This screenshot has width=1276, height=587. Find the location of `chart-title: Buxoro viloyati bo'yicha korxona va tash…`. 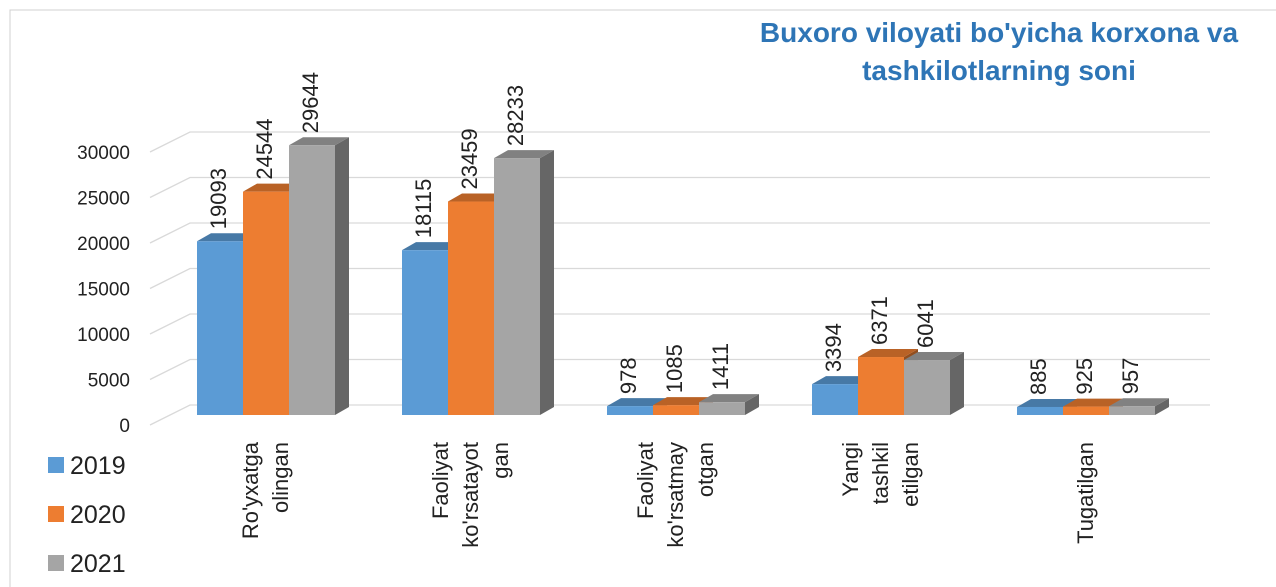

chart-title: Buxoro viloyati bo'yicha korxona va tash… is located at coordinates (999, 51).